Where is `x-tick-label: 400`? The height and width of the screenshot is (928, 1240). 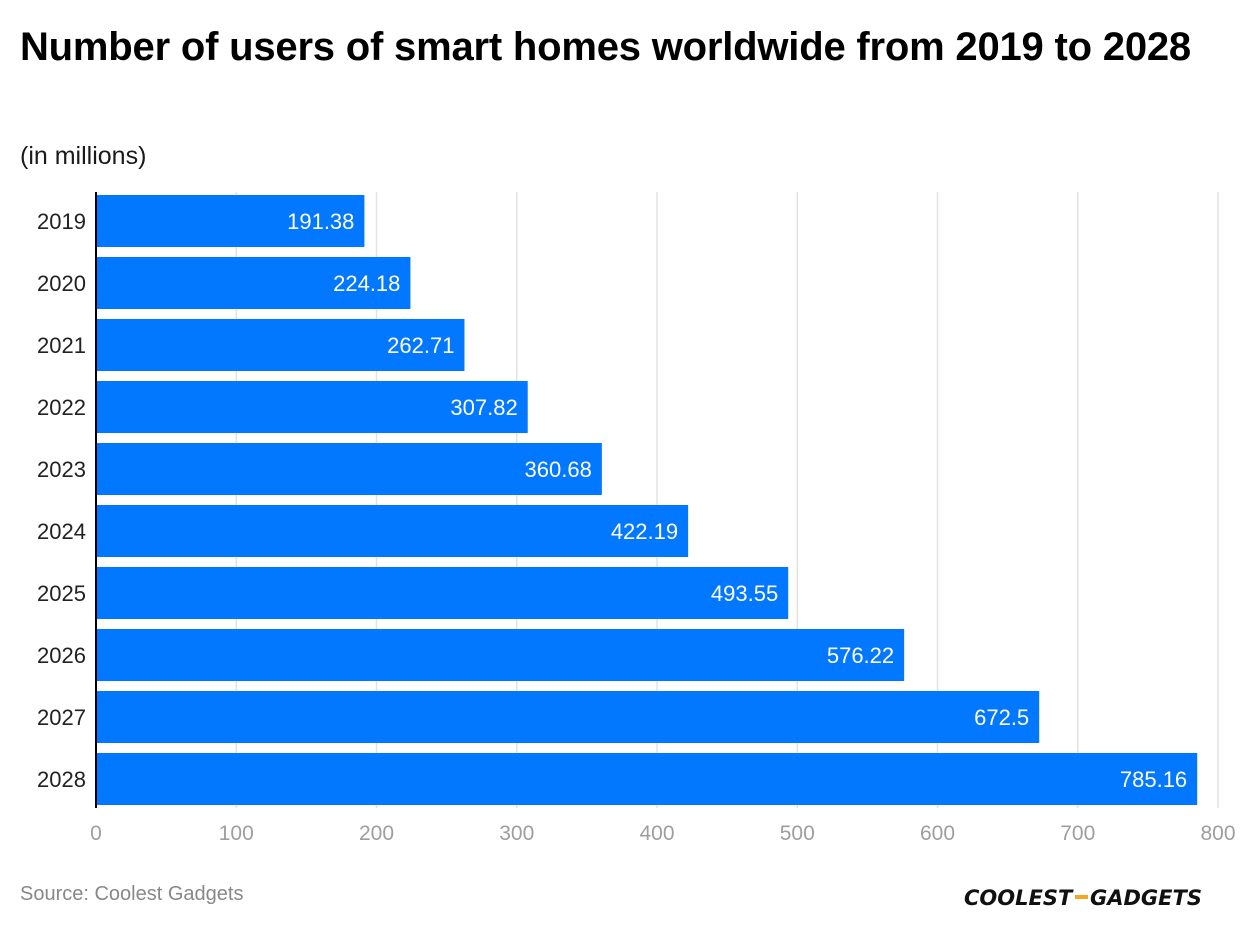
x-tick-label: 400 is located at coordinates (656, 833).